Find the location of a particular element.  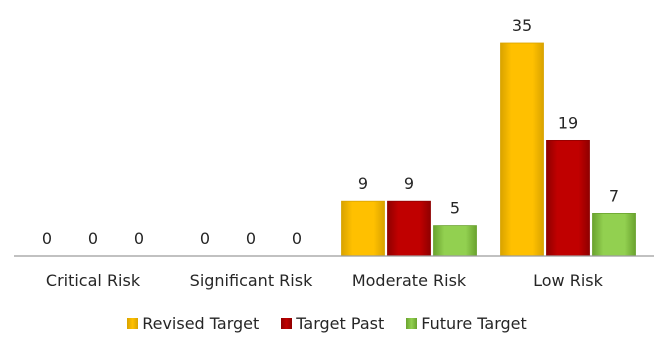

data-label: 19 is located at coordinates (568, 122).